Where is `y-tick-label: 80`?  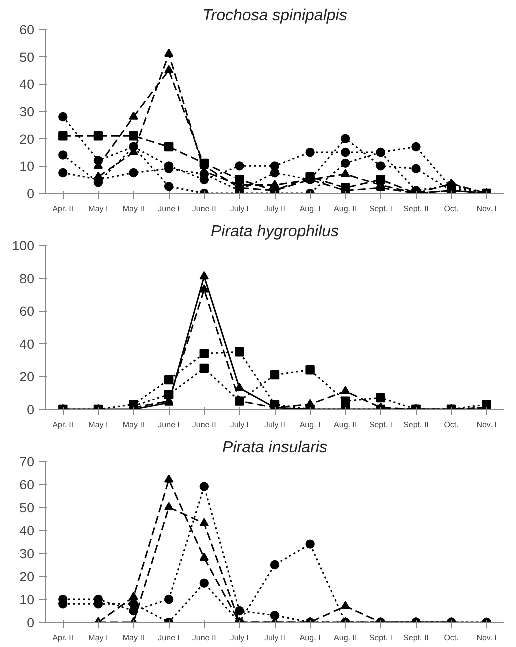 y-tick-label: 80 is located at coordinates (27, 278).